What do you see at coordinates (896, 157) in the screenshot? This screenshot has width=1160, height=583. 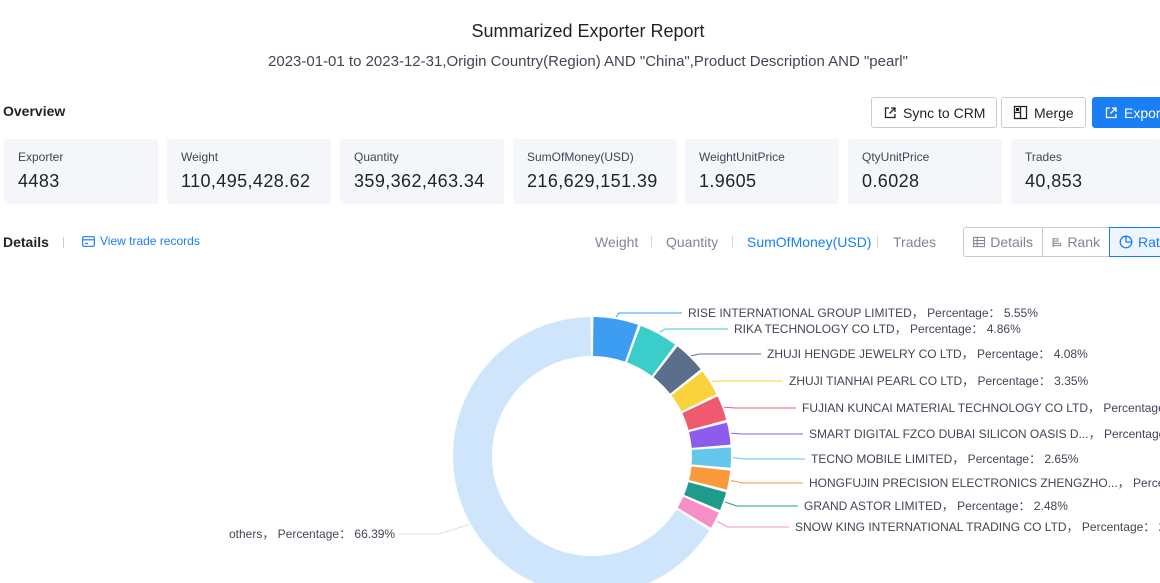 I see `card-label: QtyUnitPrice` at bounding box center [896, 157].